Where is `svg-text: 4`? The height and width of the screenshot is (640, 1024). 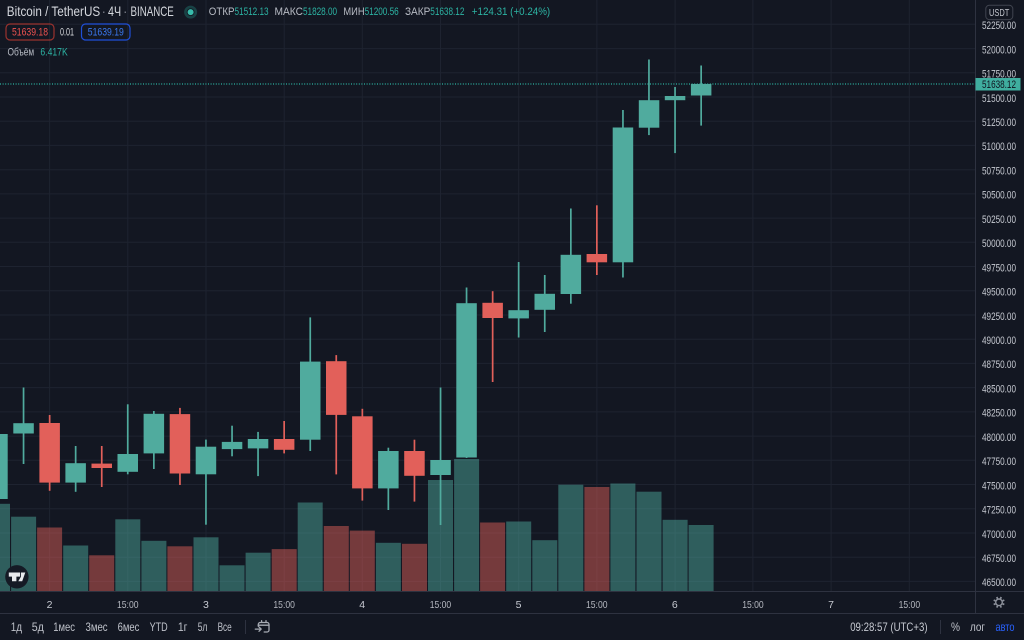 svg-text: 4 is located at coordinates (362, 605).